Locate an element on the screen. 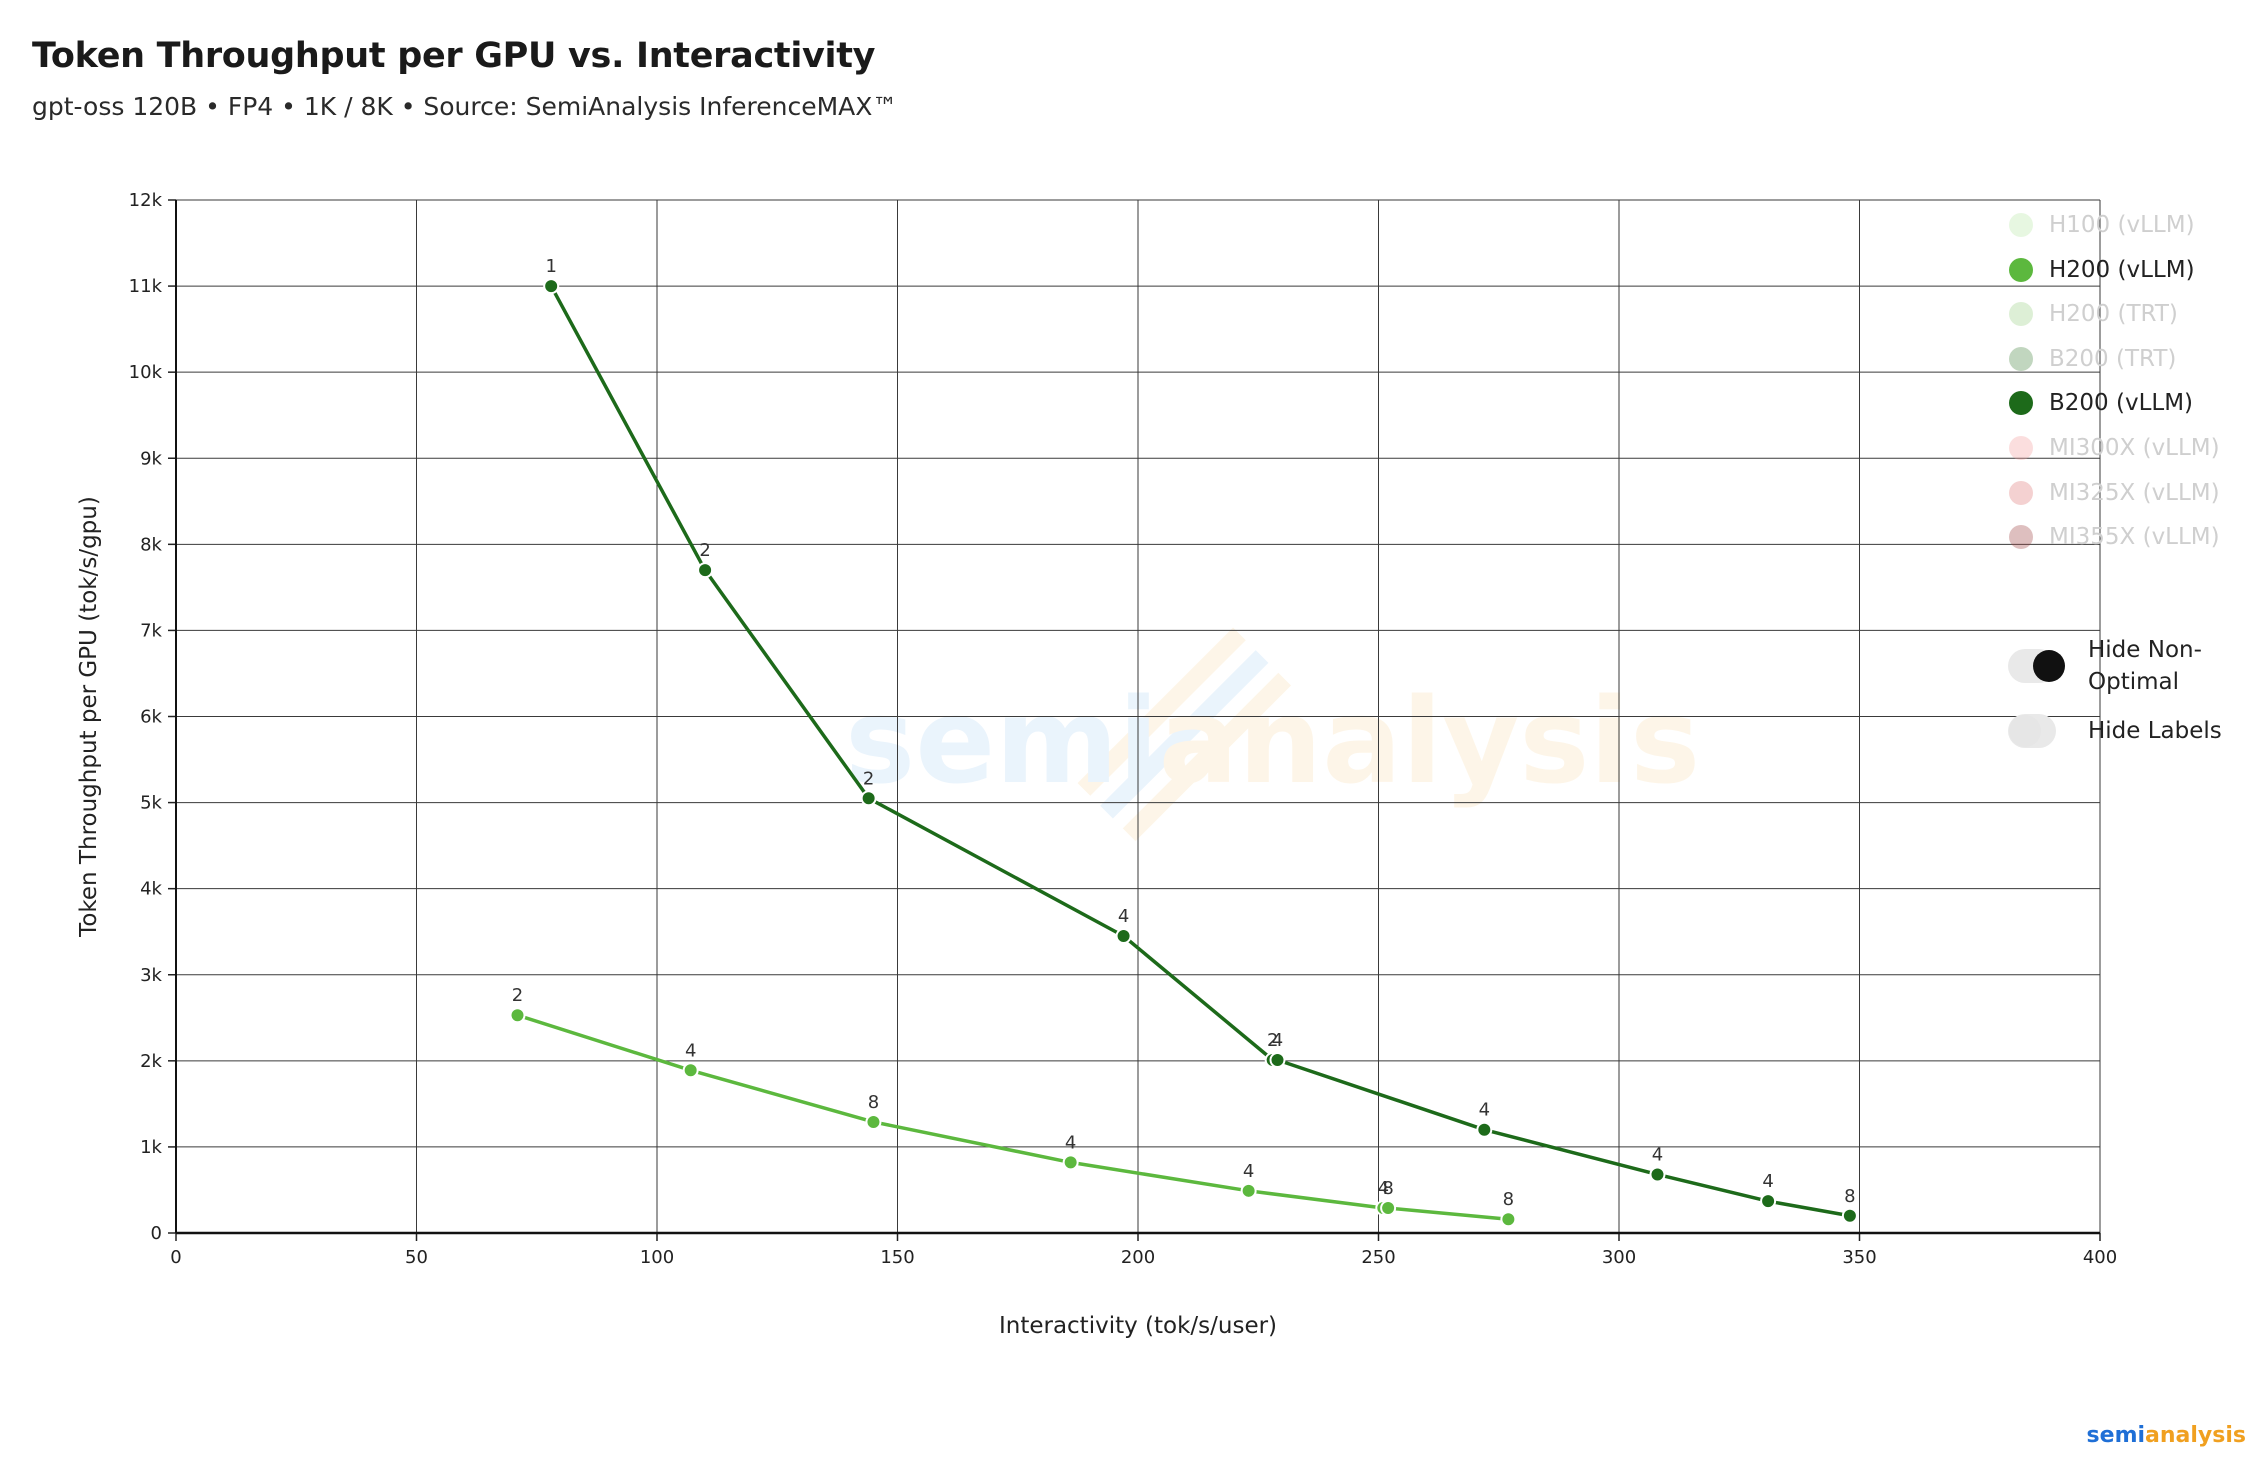 The image size is (2256, 1472). legend-label: H200 (TRT) is located at coordinates (2113, 314).